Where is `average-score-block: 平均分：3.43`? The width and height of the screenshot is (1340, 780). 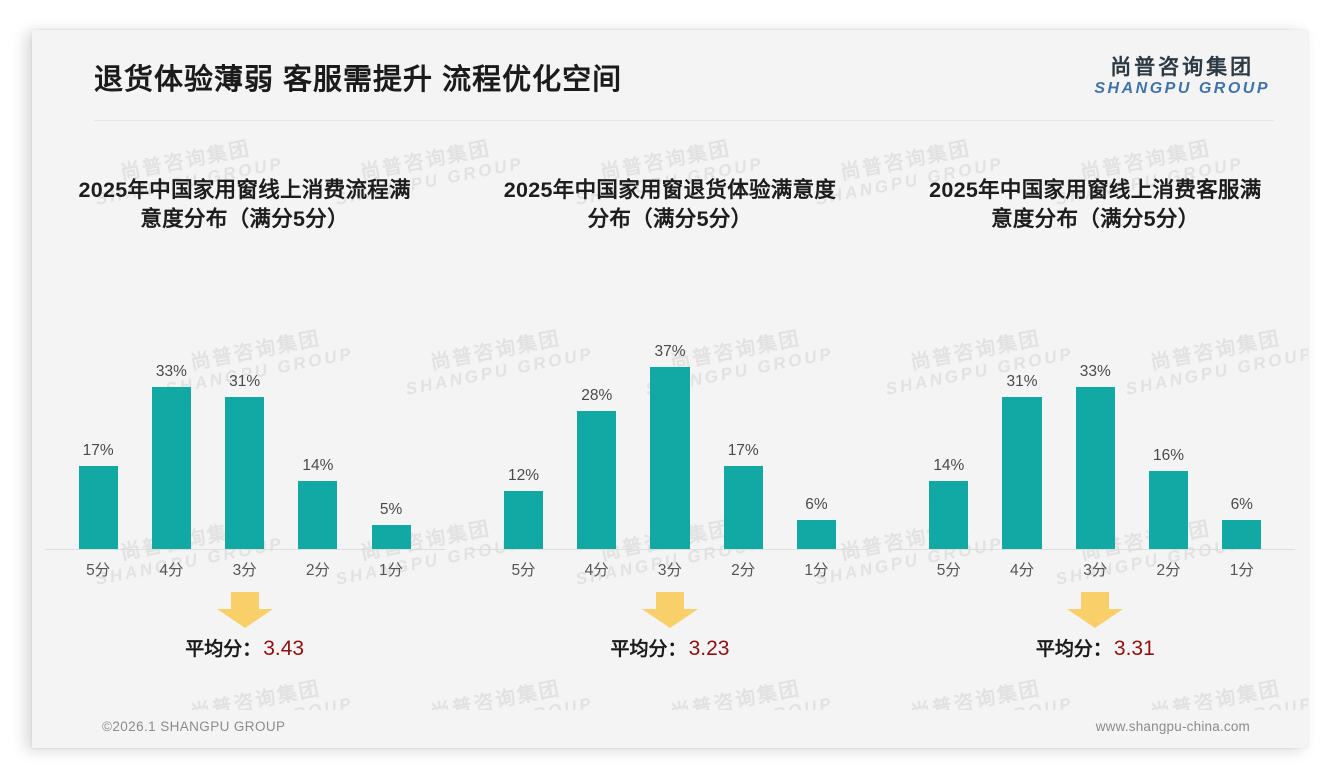
average-score-block: 平均分：3.43 is located at coordinates (244, 626).